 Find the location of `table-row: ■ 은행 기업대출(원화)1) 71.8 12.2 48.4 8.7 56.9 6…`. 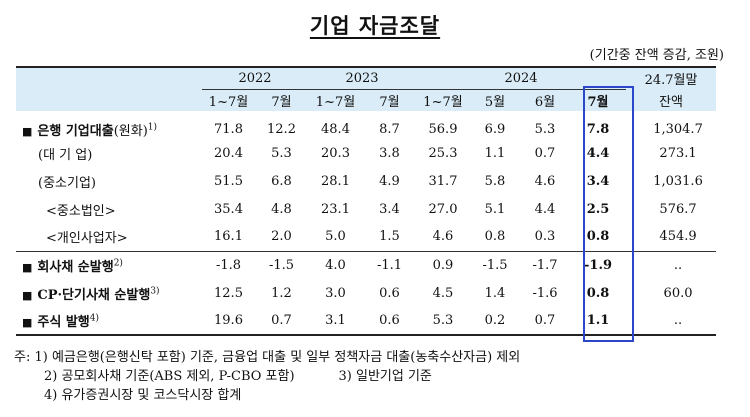

table-row: ■ 은행 기업대출(원화)1) 71.8 12.2 48.4 8.7 56.9 6… is located at coordinates (362, 130).